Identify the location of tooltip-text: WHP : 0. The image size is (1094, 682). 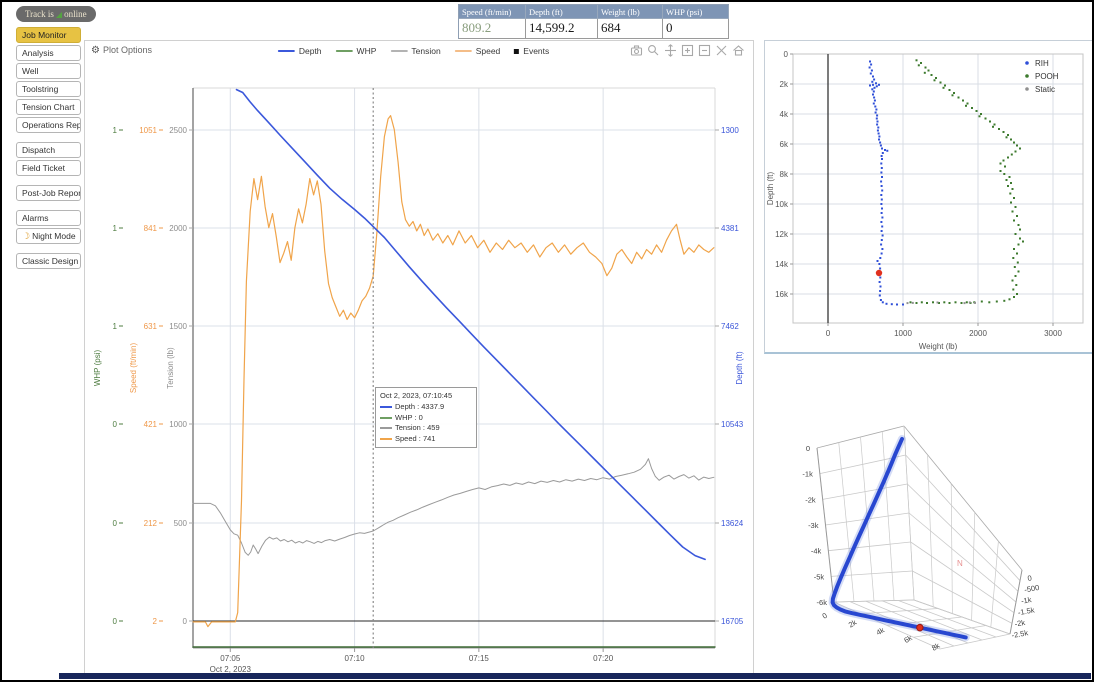
(409, 417).